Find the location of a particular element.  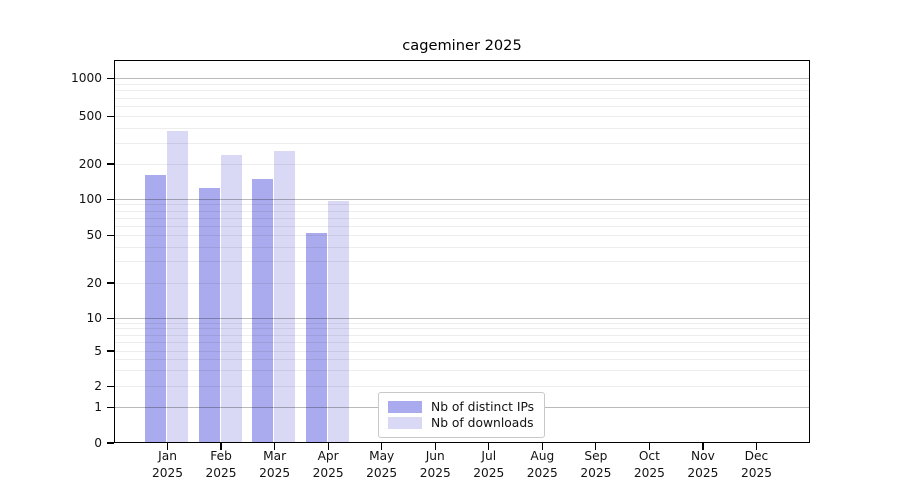

bar-nb-of-downloads-apr-2025 is located at coordinates (338, 322).